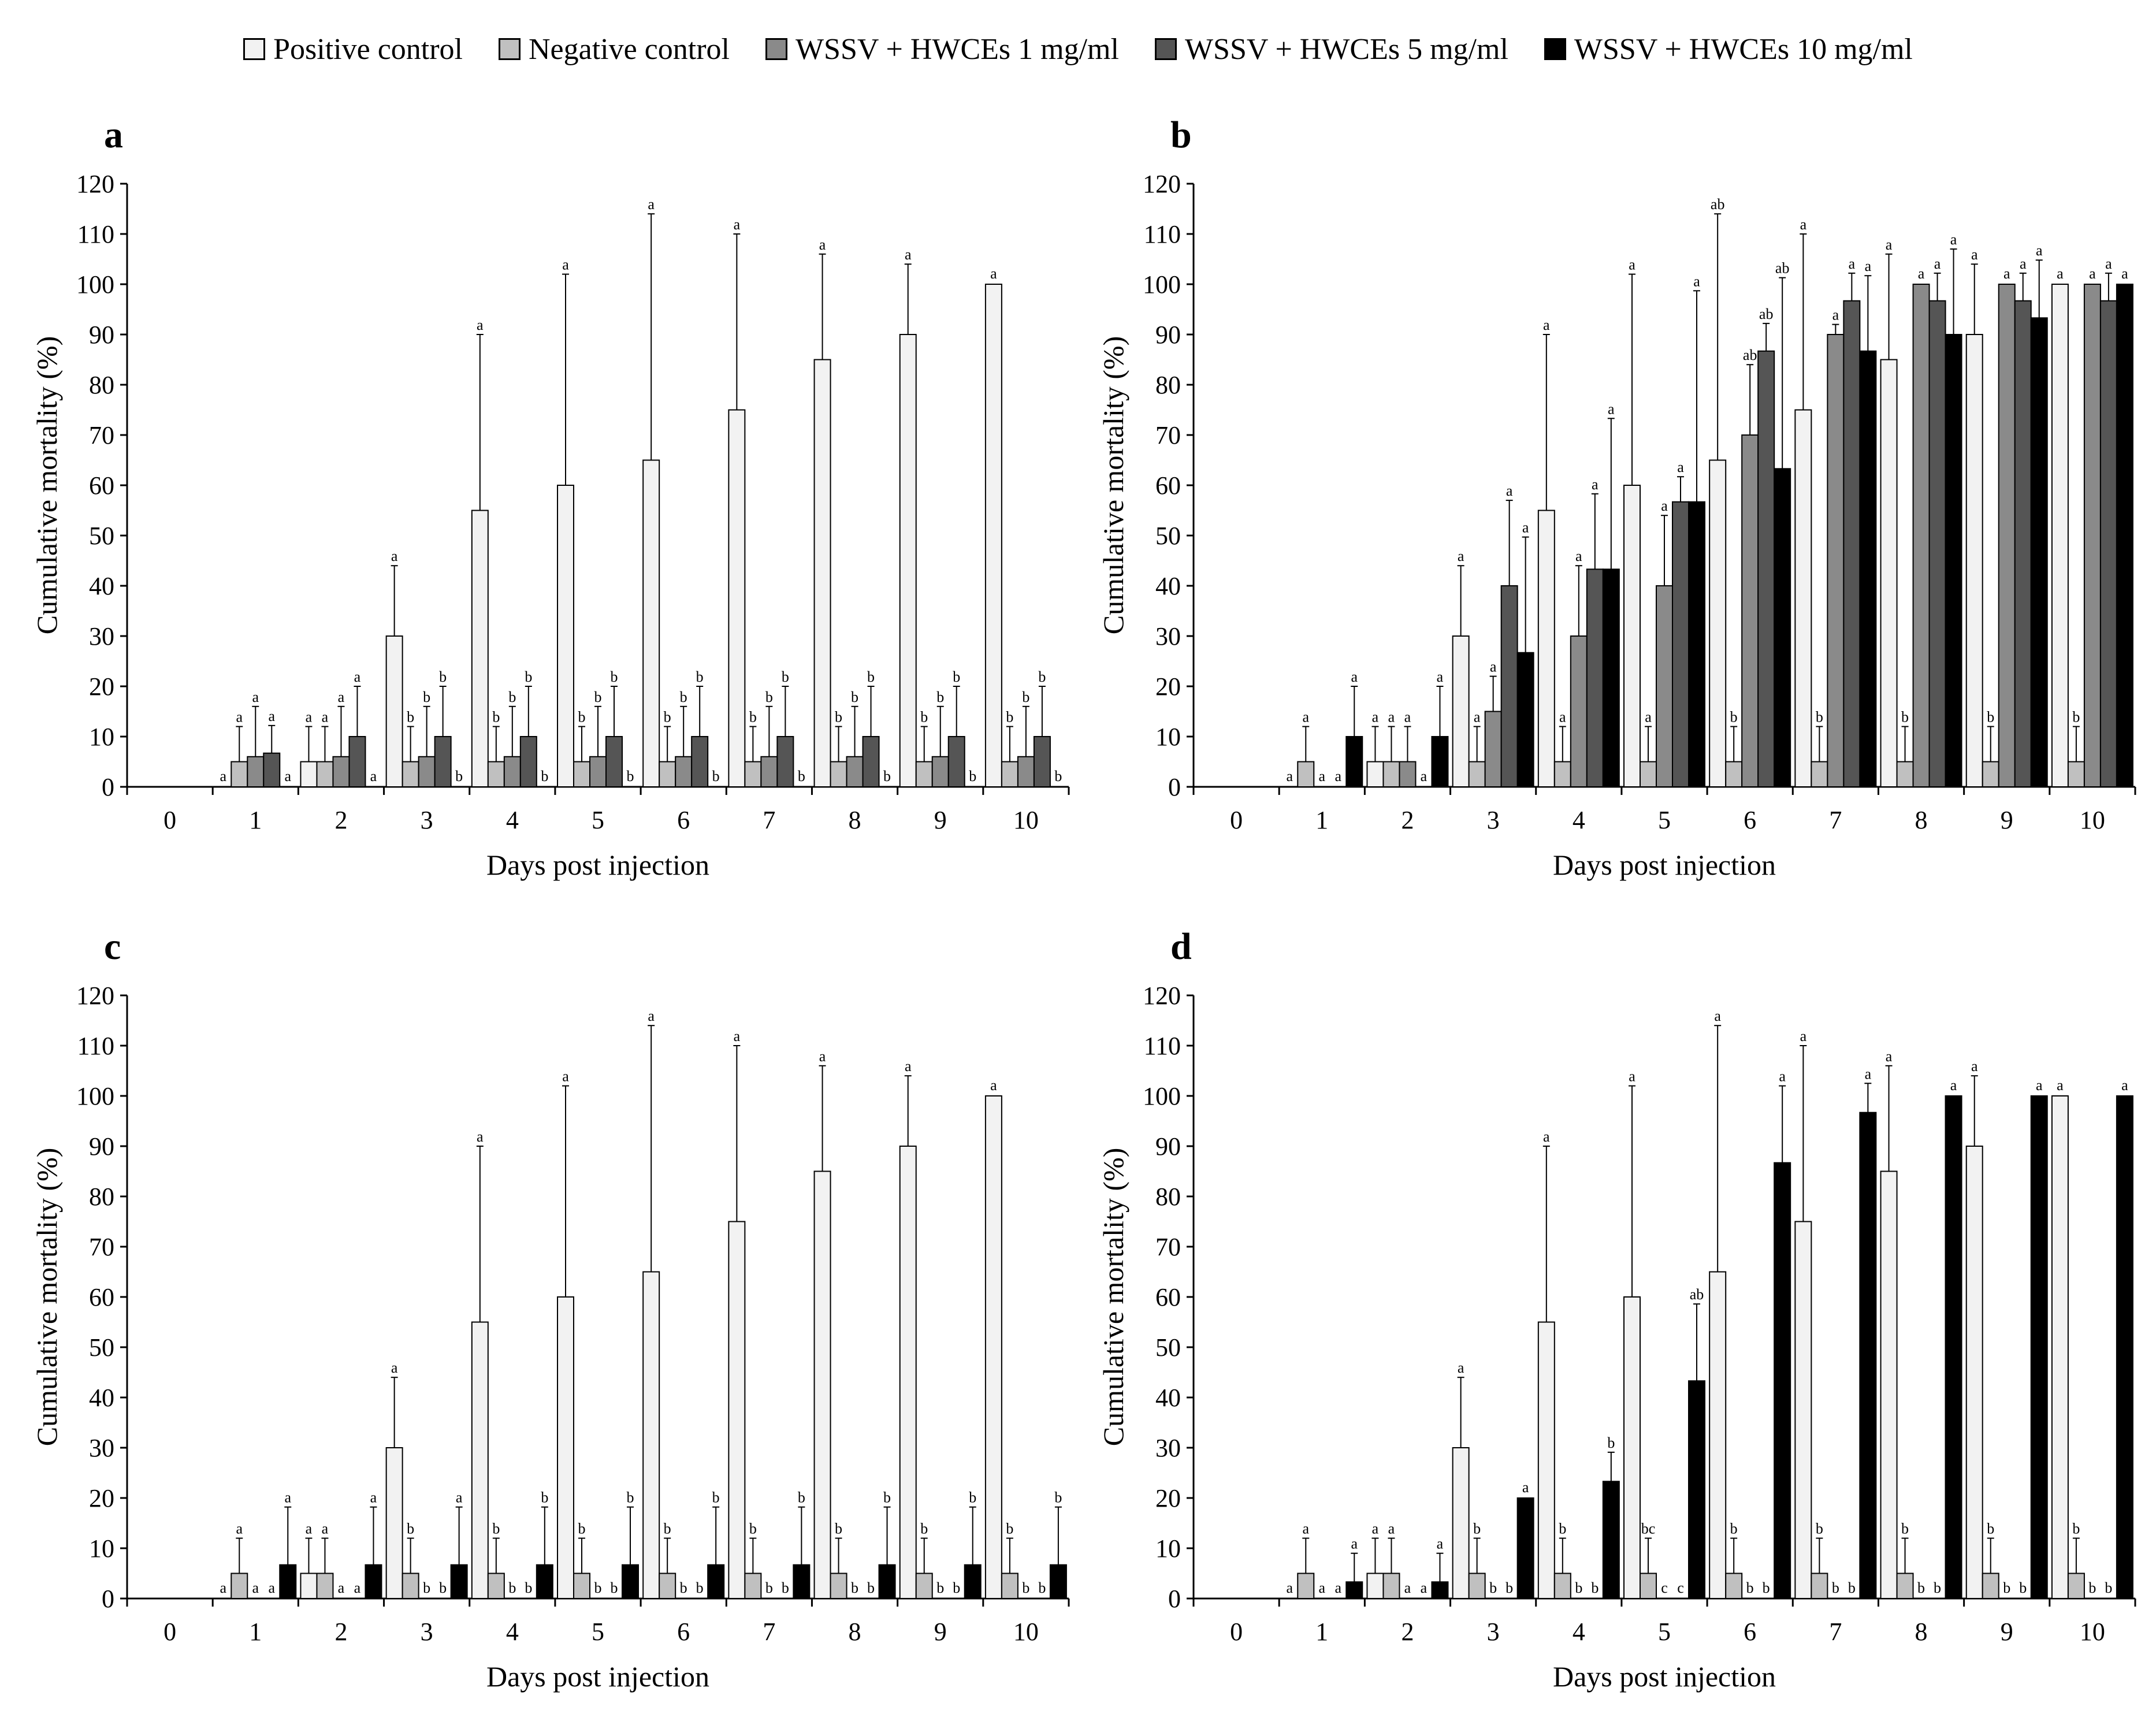  I want to click on x-tick-label: 0, so click(1236, 820).